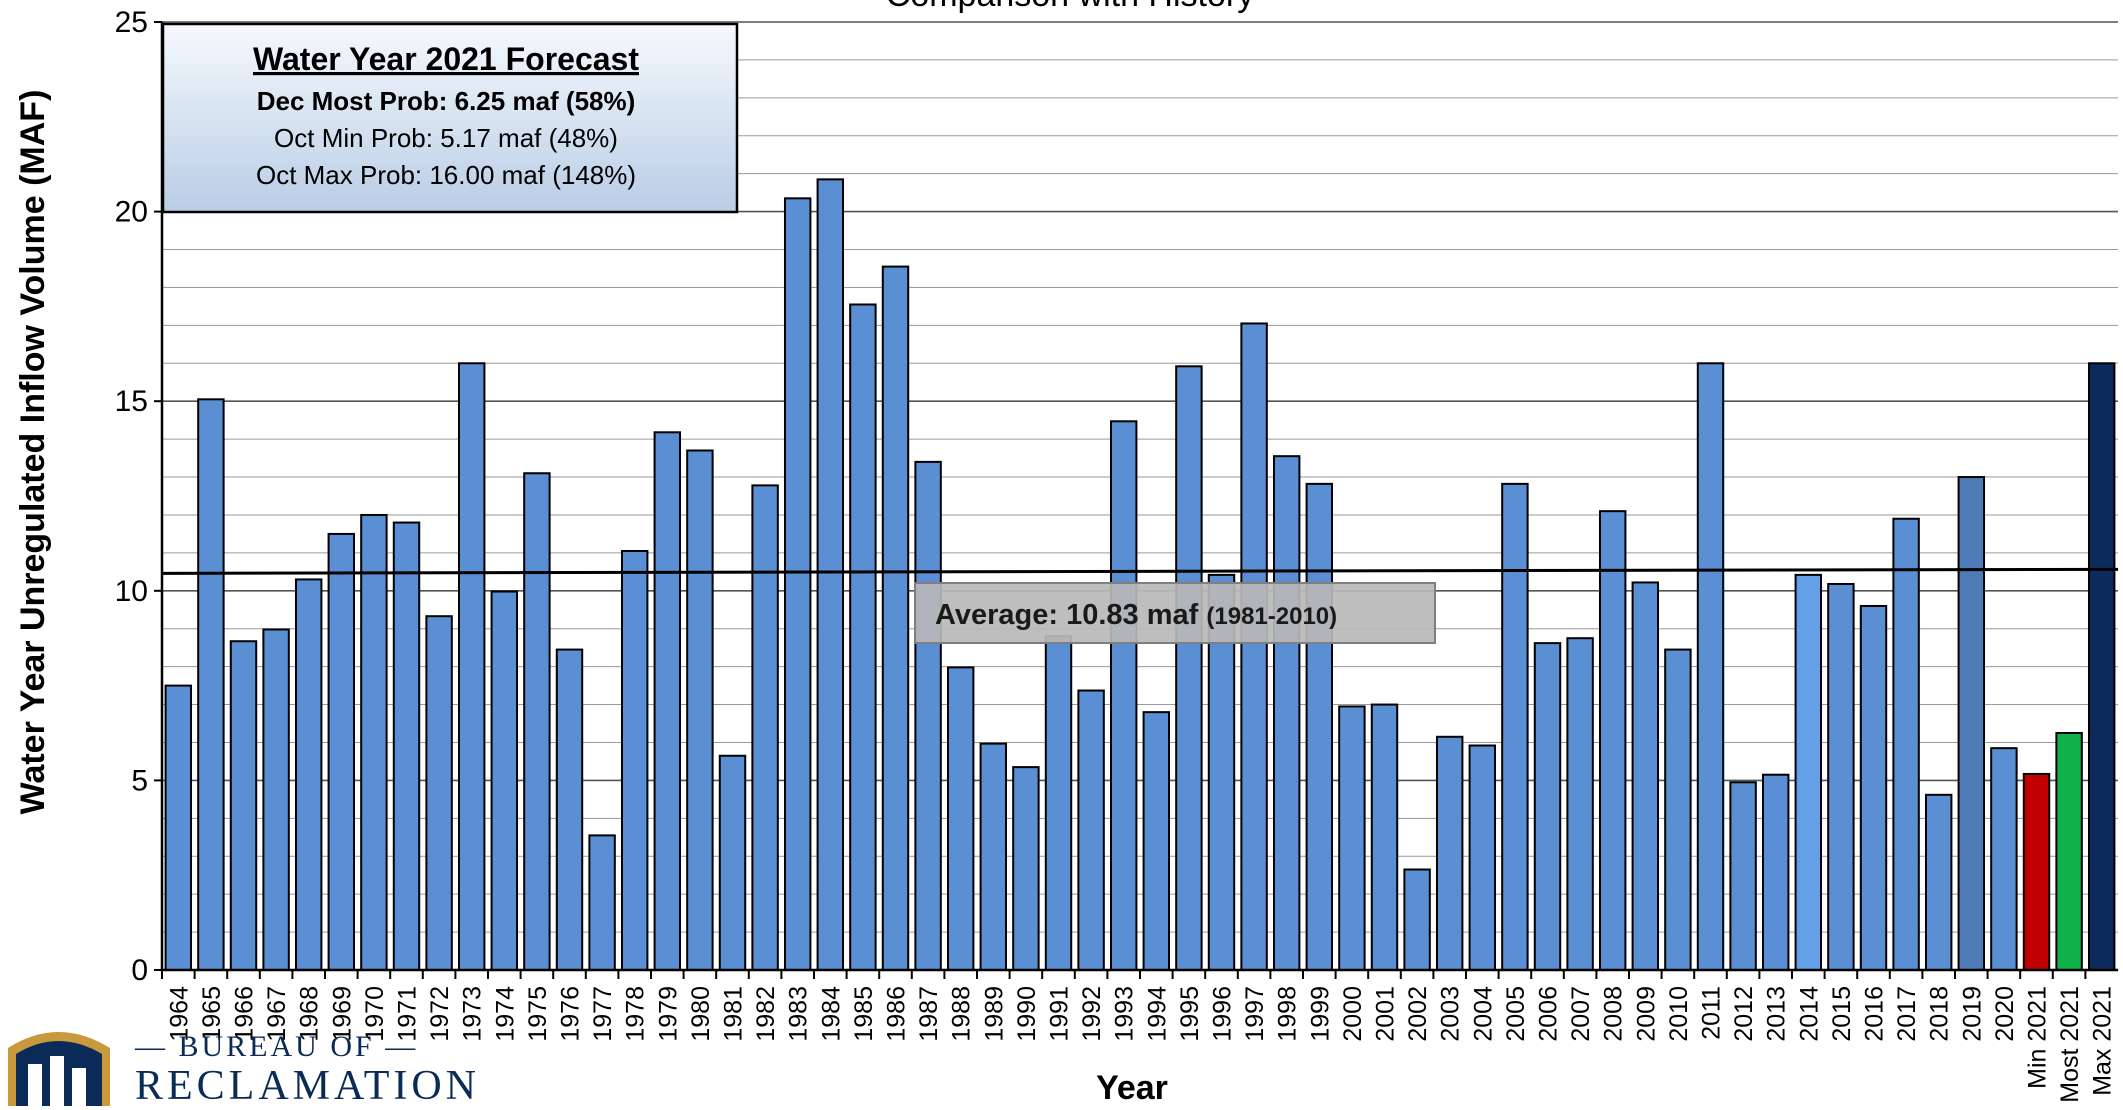  I want to click on x-tick-label: 1994, so click(1157, 1014).